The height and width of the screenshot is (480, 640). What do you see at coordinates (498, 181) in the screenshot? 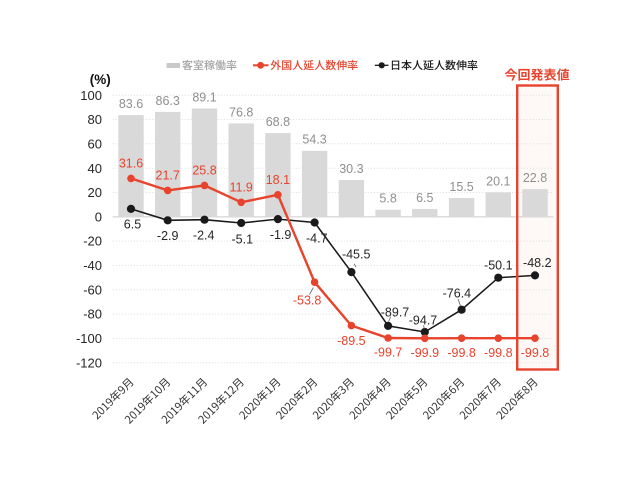
I see `svg-text: 20.1` at bounding box center [498, 181].